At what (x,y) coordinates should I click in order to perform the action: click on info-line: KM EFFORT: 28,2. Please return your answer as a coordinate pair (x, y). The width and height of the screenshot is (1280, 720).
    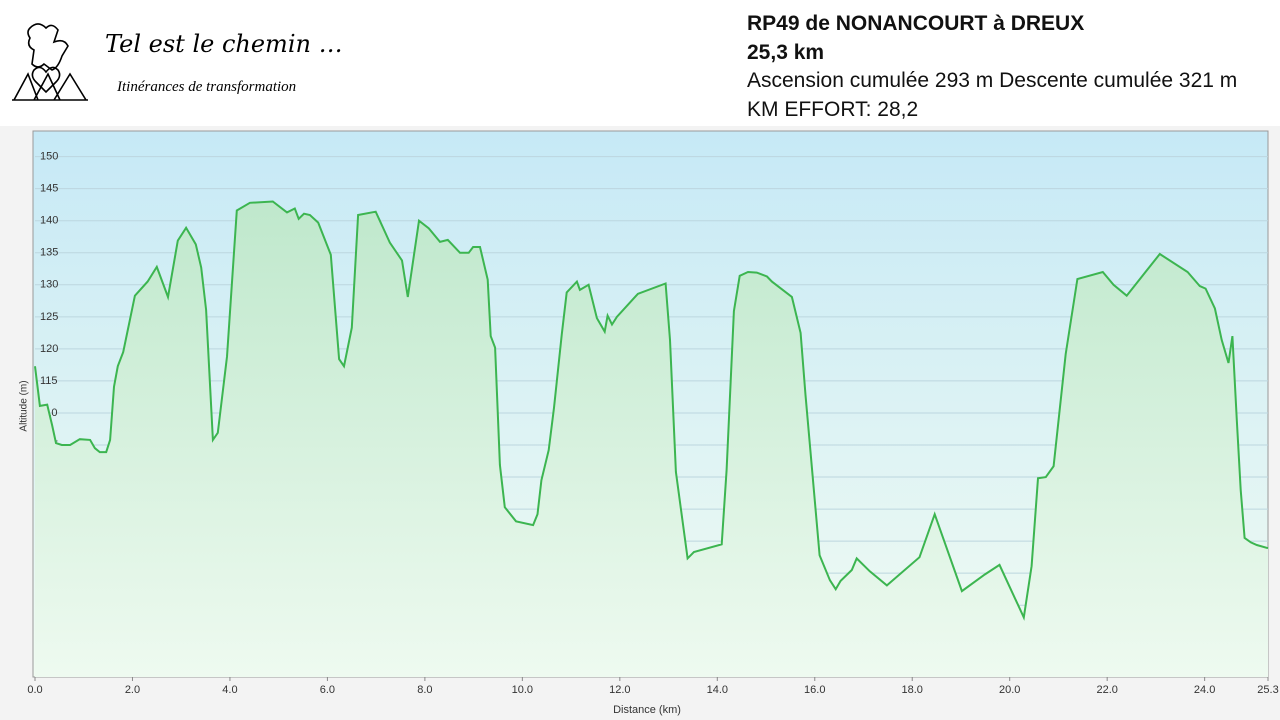
    Looking at the image, I should click on (833, 109).